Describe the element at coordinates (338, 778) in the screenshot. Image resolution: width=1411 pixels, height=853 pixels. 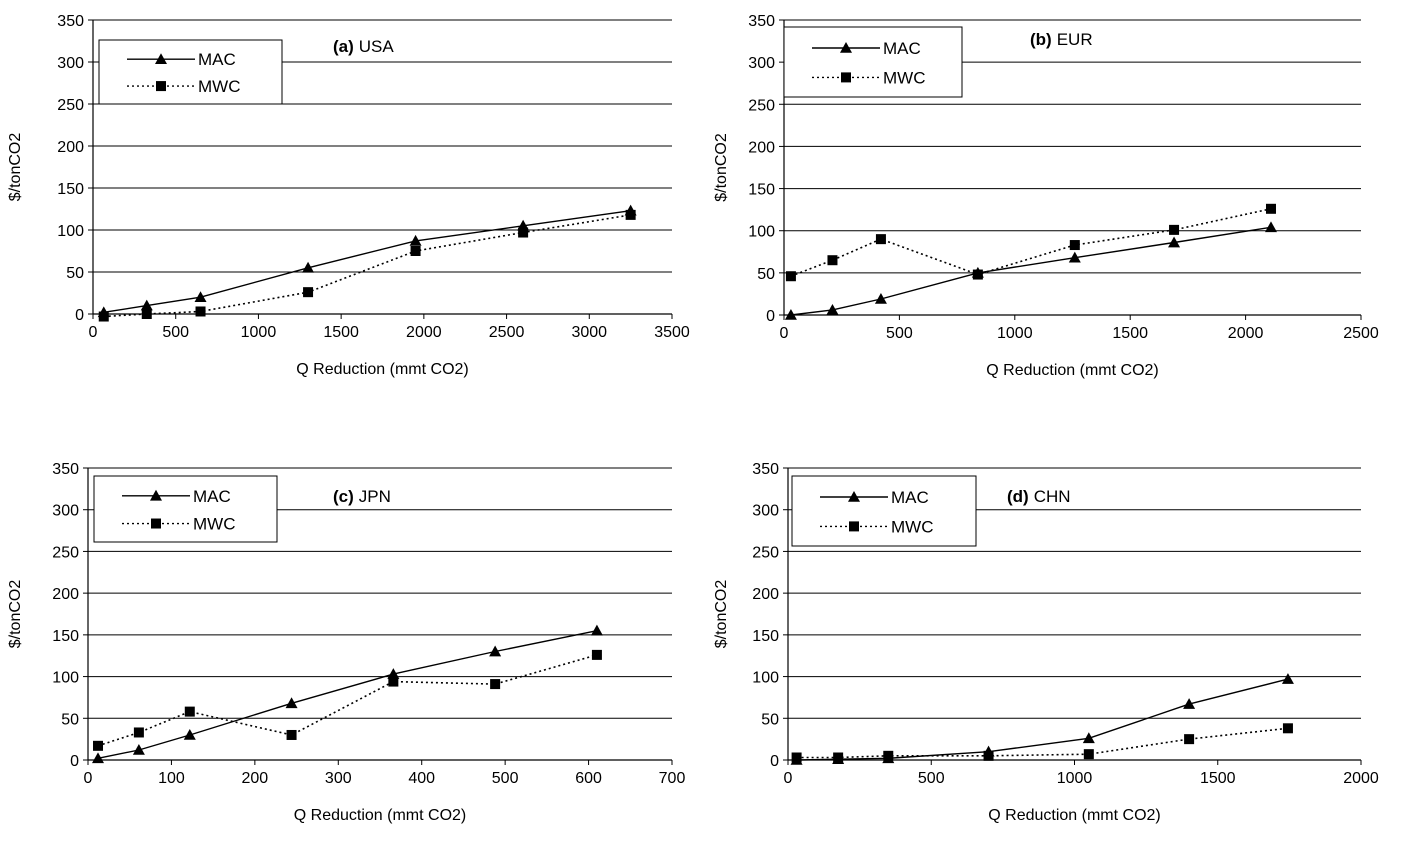
I see `x-tick-label-3: 300` at that location.